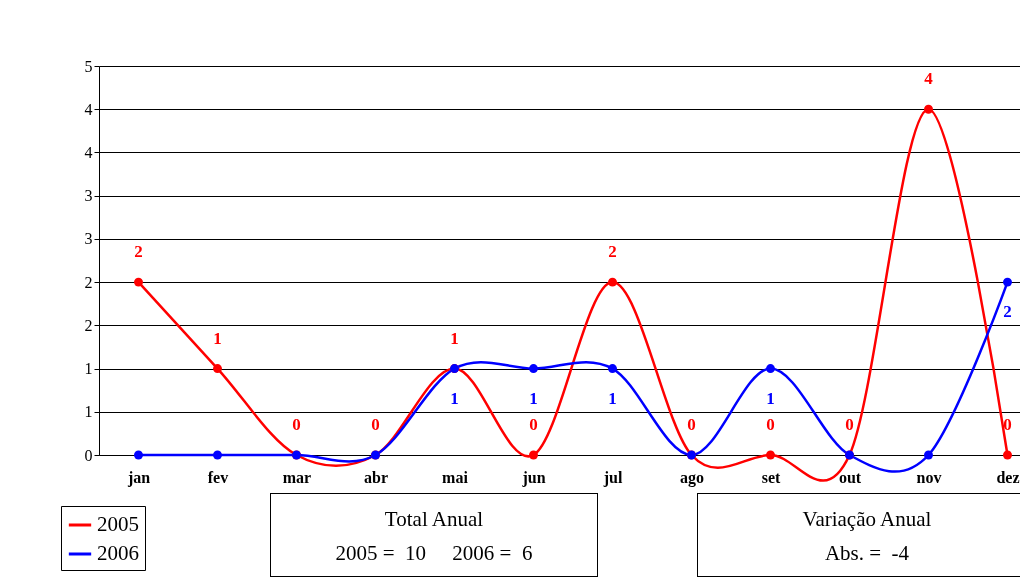 The width and height of the screenshot is (1020, 577). Describe the element at coordinates (218, 477) in the screenshot. I see `x-tick-label: fev` at that location.